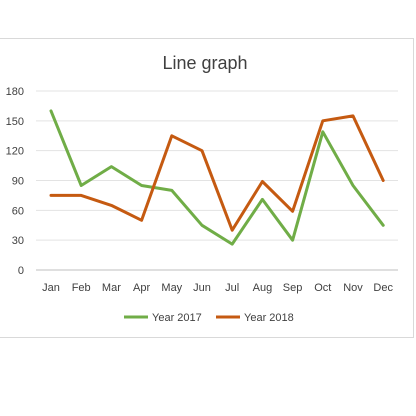 The height and width of the screenshot is (416, 416). What do you see at coordinates (141, 288) in the screenshot?
I see `x-tick-label: Apr` at bounding box center [141, 288].